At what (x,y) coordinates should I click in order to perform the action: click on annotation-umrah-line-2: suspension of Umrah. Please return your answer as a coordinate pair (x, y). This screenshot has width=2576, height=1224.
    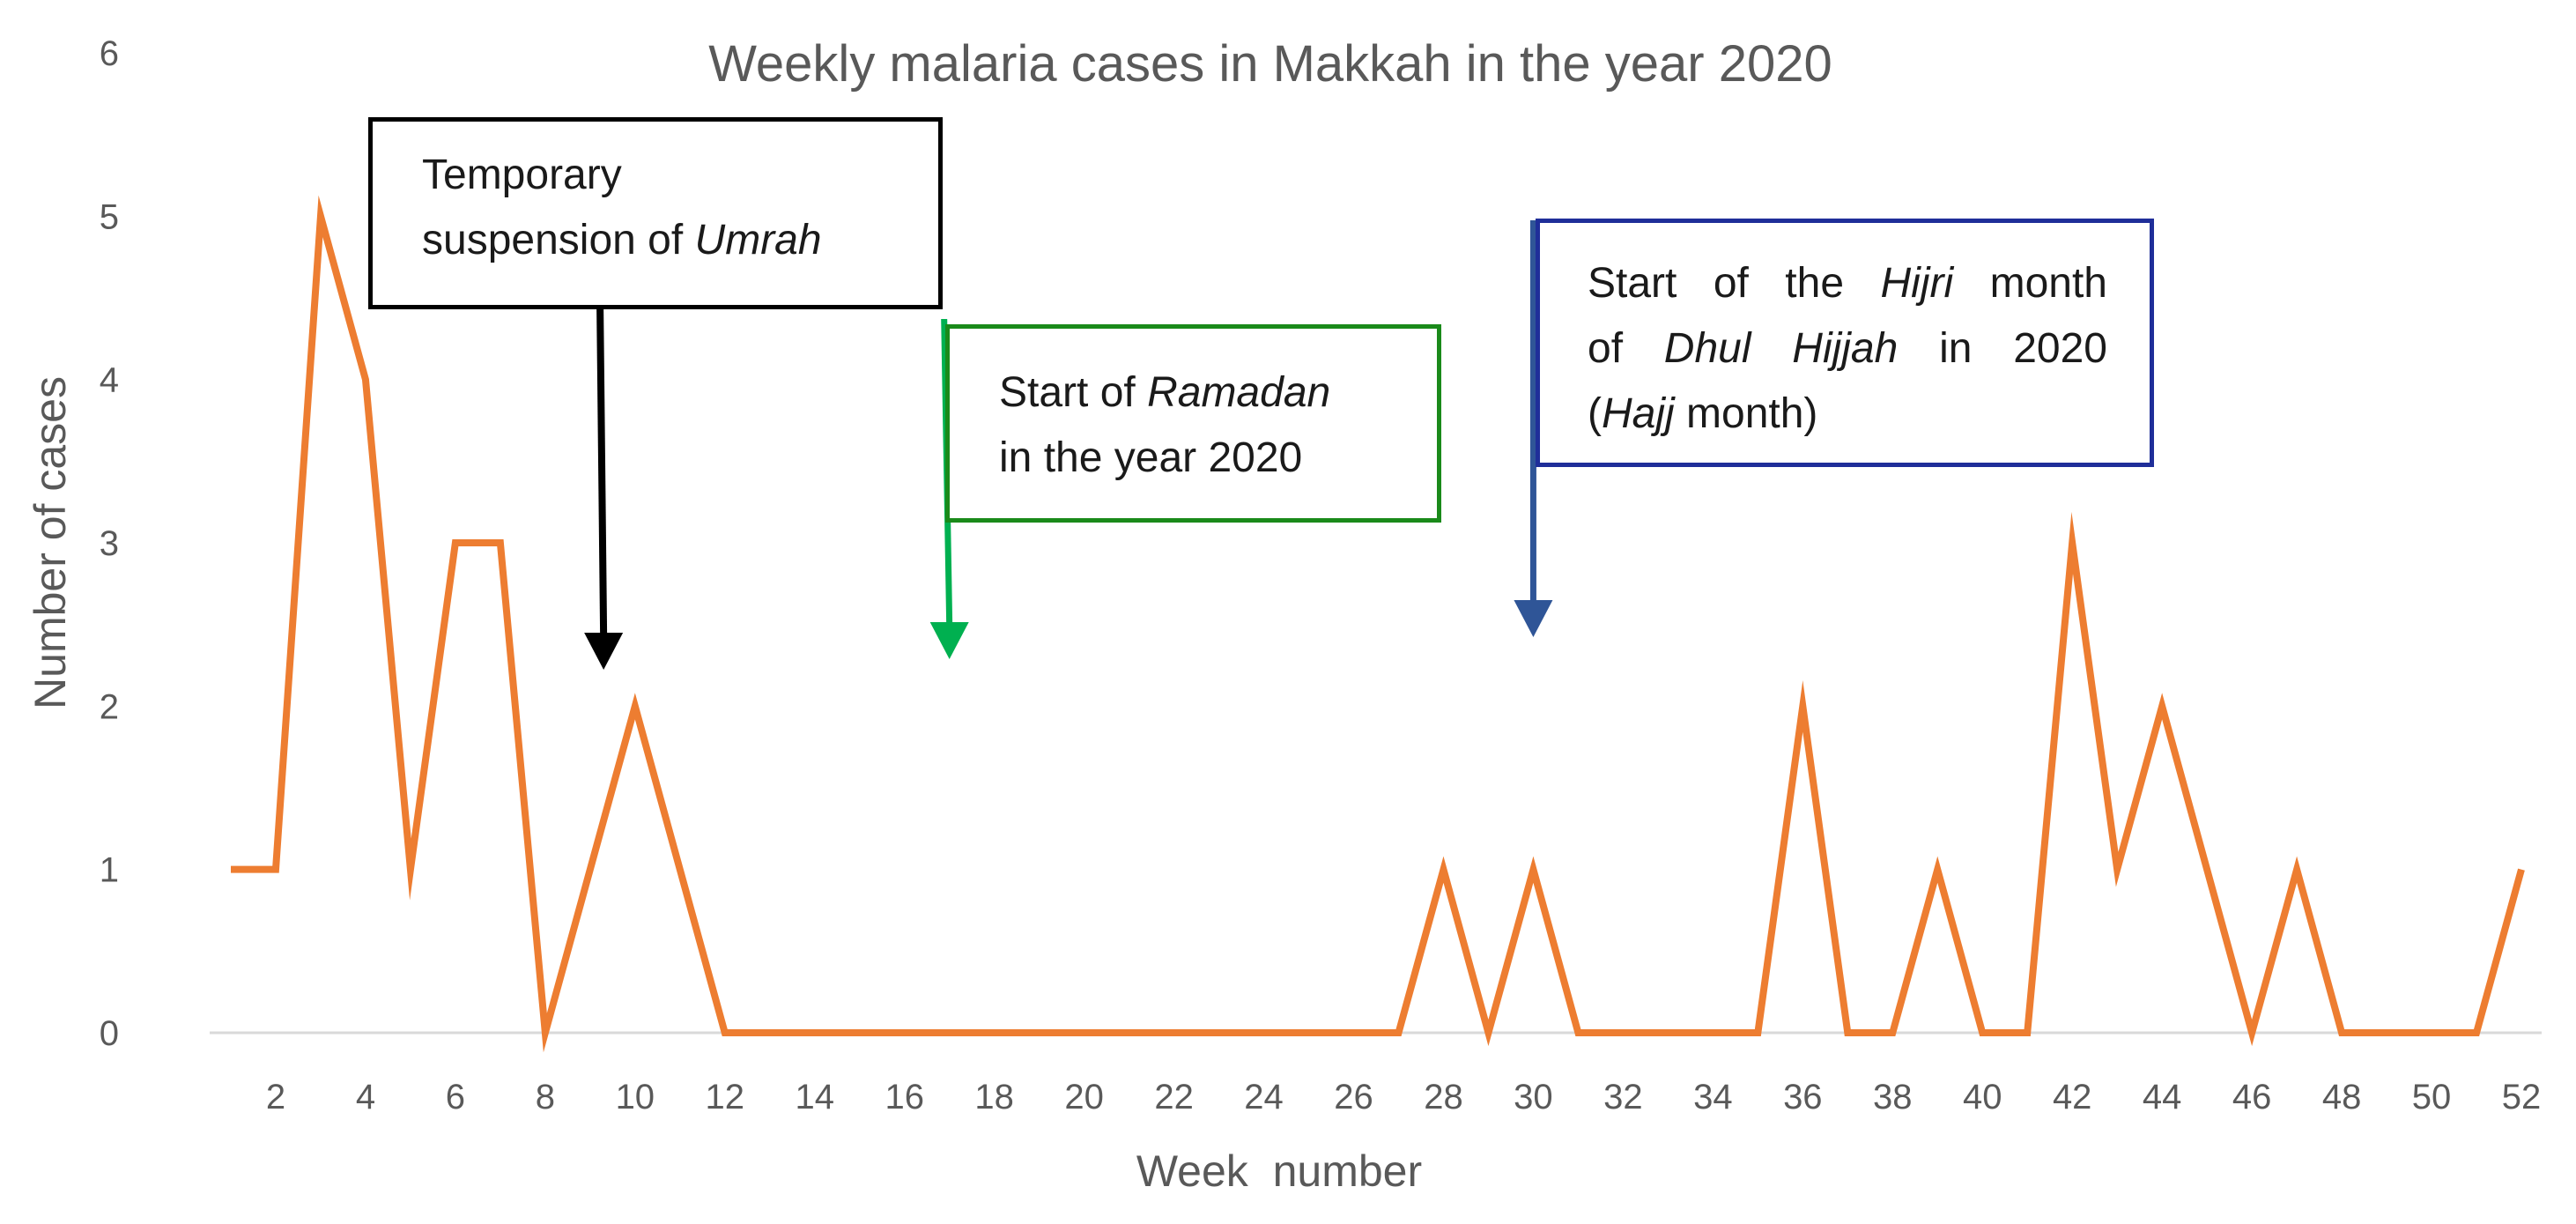
    Looking at the image, I should click on (622, 240).